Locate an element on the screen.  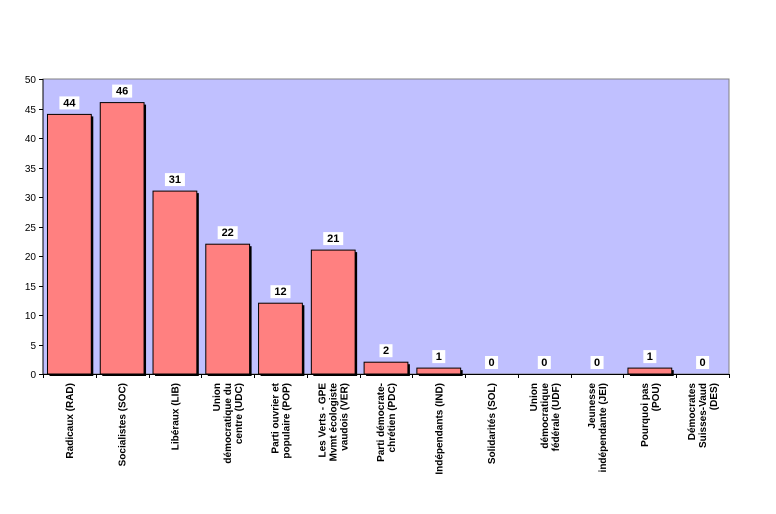
category-label-line: fédérale (UDF) is located at coordinates (556, 417).